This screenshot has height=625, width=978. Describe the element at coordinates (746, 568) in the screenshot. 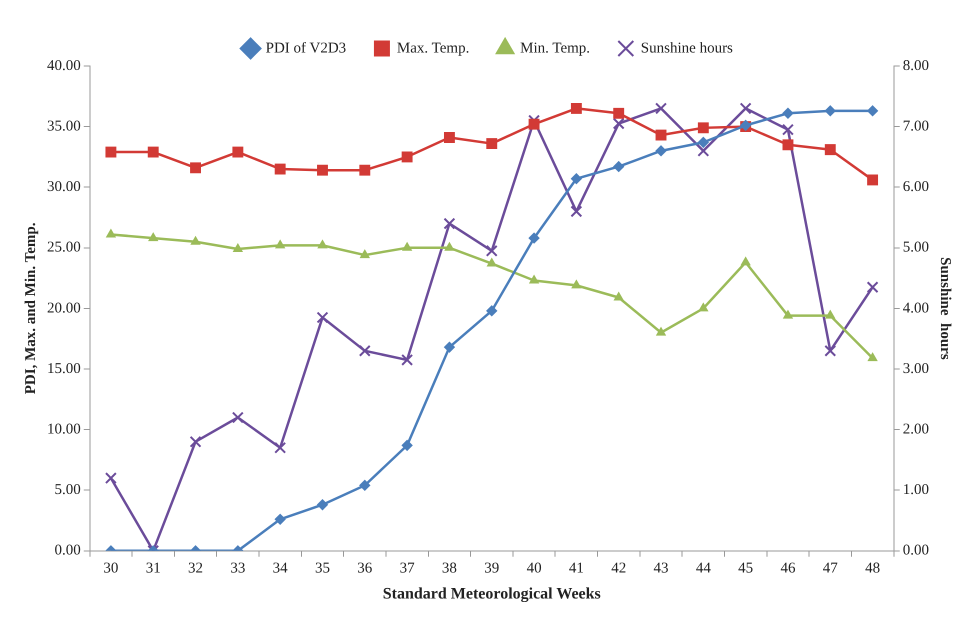

I see `x-tick-label: 45` at that location.